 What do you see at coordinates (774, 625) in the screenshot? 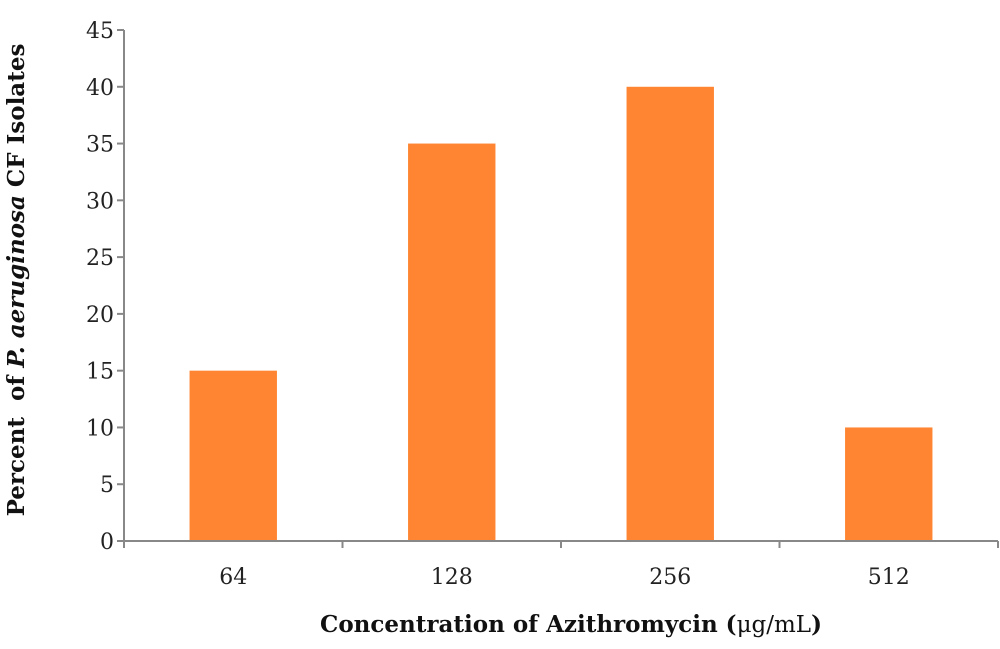
I see `x-axis-title-unit: μg/mL` at bounding box center [774, 625].